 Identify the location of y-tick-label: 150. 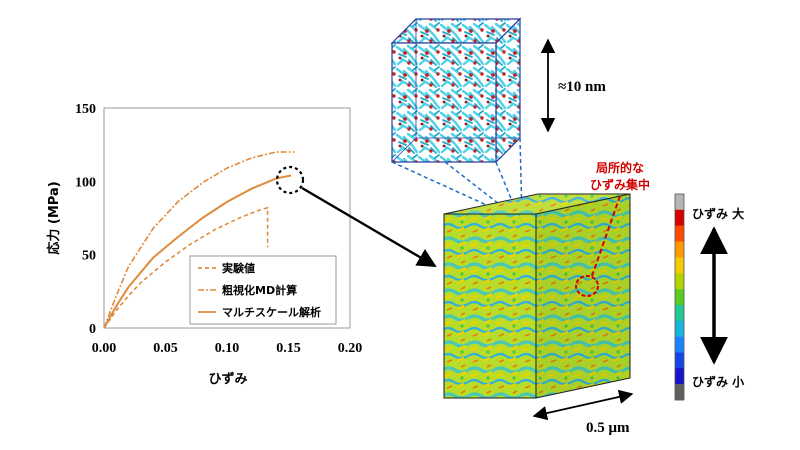
(85, 109).